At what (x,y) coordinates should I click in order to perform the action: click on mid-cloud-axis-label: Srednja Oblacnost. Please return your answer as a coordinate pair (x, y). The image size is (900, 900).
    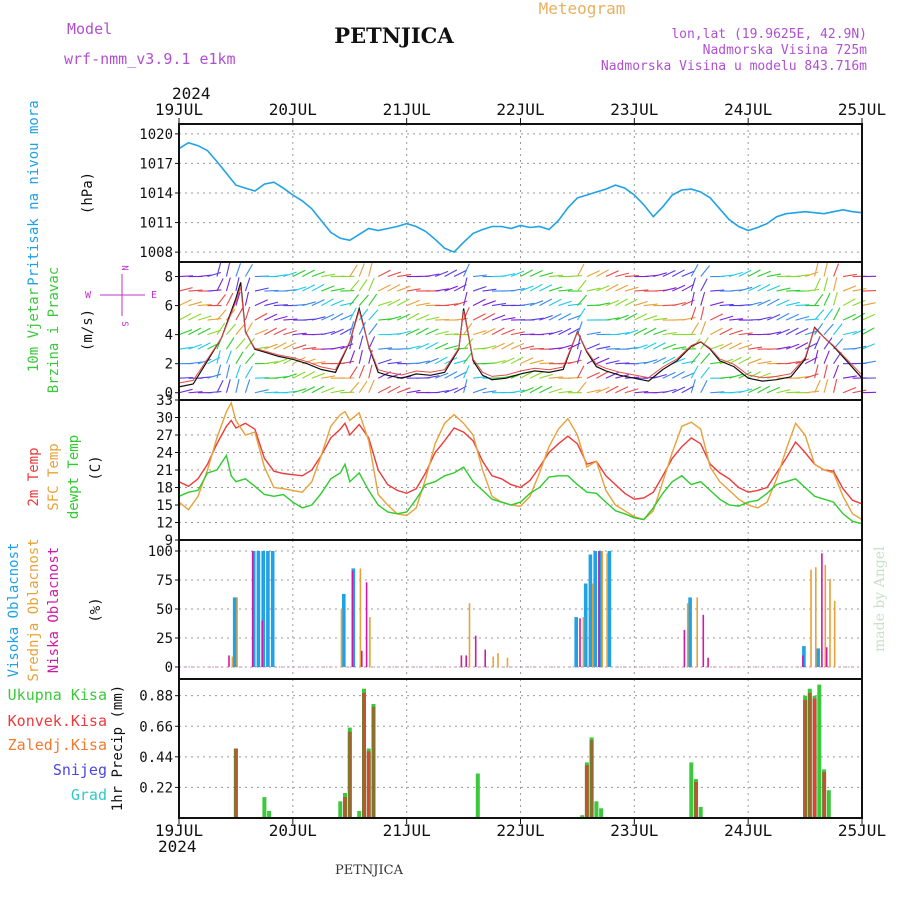
    Looking at the image, I should click on (34, 609).